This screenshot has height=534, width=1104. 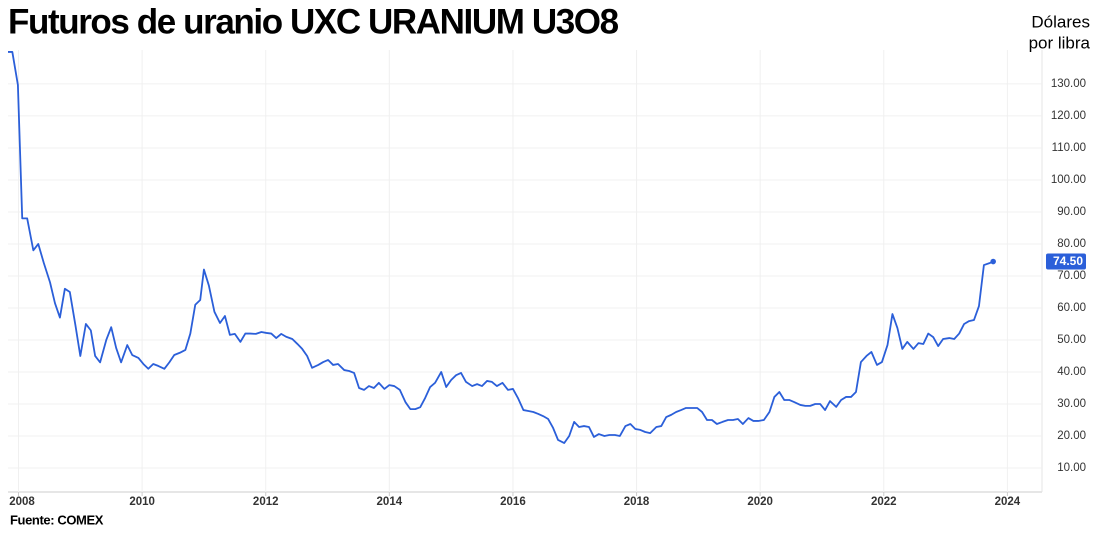 What do you see at coordinates (313, 21) in the screenshot?
I see `chart-title: Futuros de uranio UXC URANIUM U3O8` at bounding box center [313, 21].